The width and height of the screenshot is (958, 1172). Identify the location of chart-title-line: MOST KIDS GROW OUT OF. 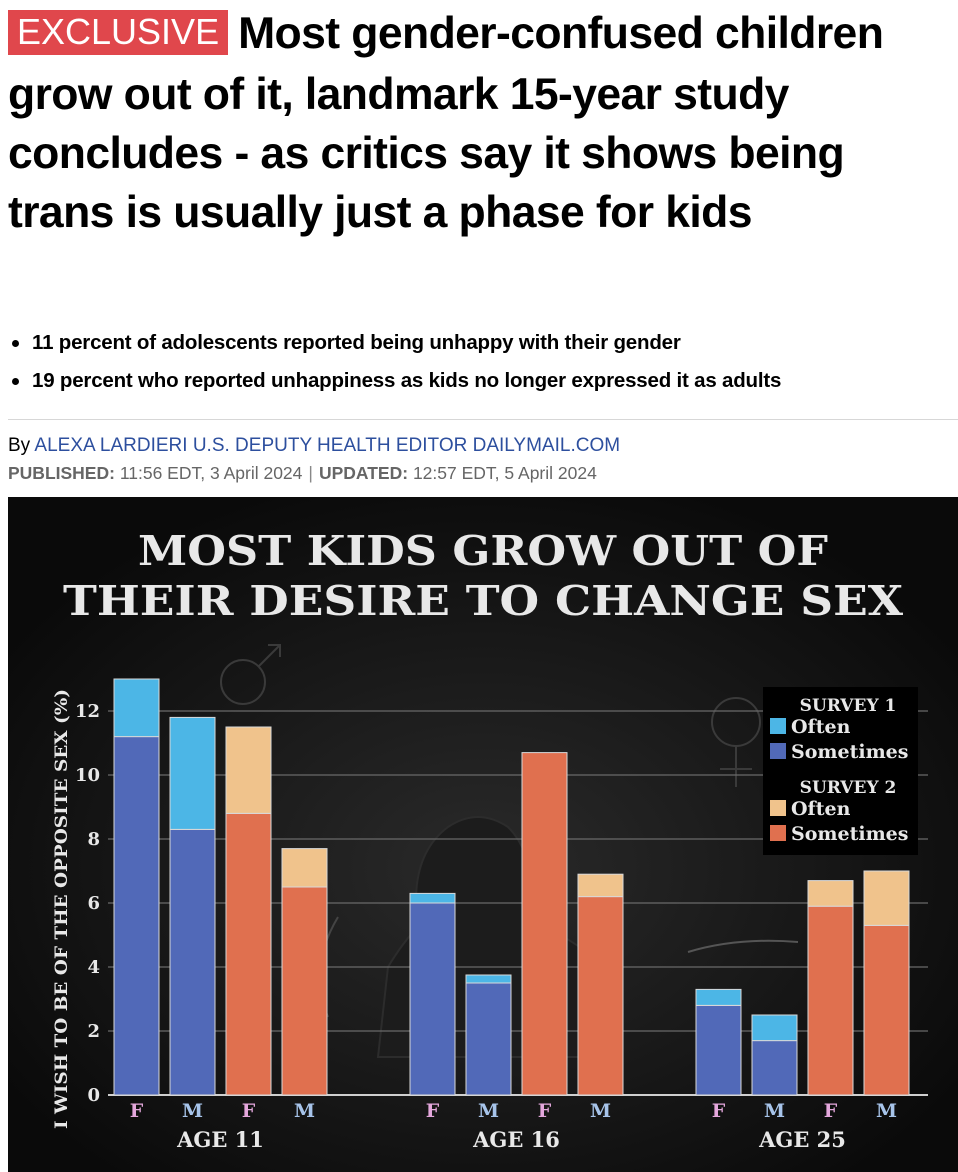
(483, 551).